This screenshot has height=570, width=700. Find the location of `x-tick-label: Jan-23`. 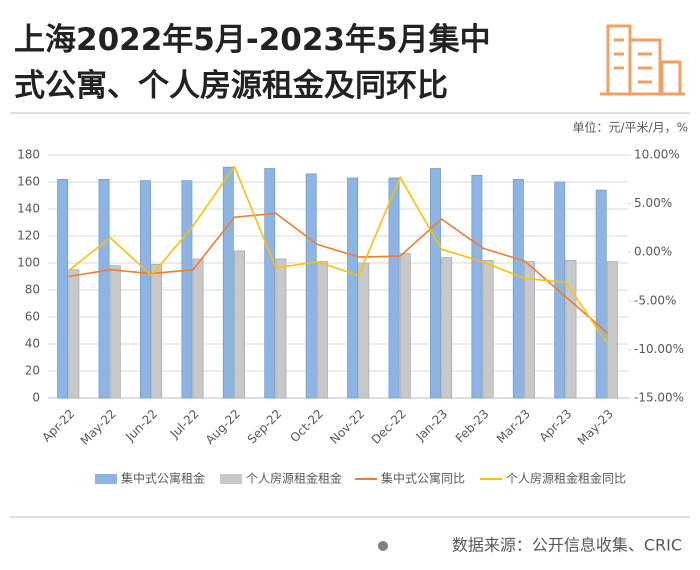

x-tick-label: Jan-23 is located at coordinates (432, 426).